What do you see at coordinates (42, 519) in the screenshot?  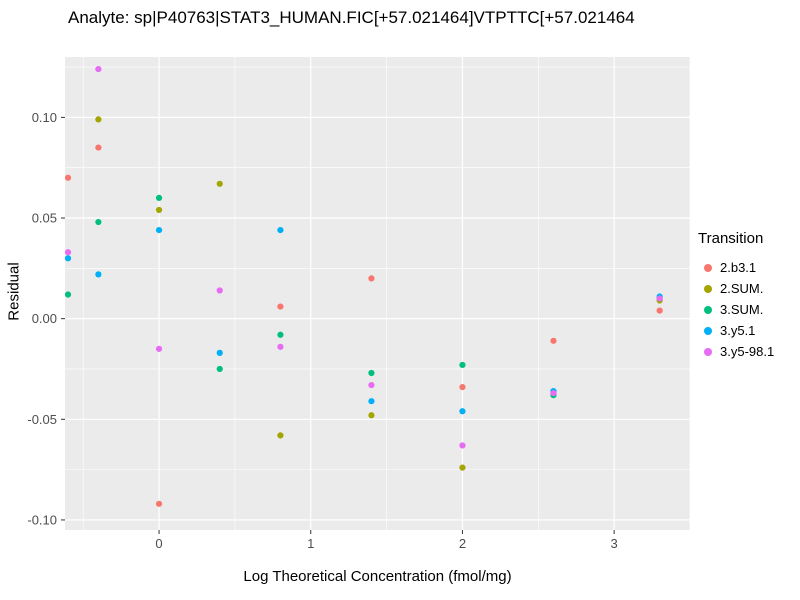 I see `y-tick-label: -0.10` at bounding box center [42, 519].